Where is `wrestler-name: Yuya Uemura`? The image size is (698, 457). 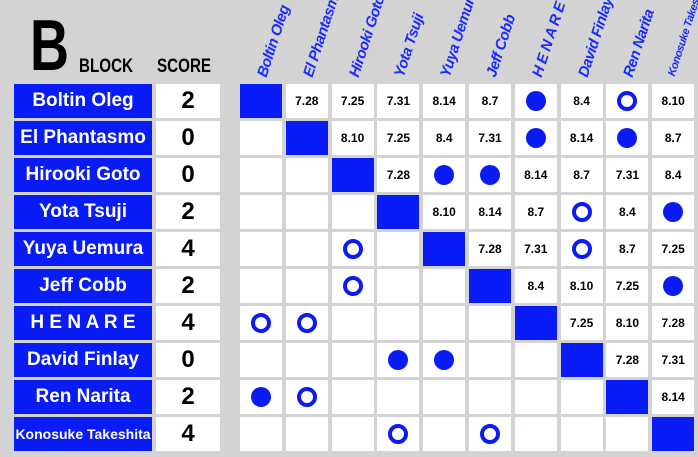
wrestler-name: Yuya Uemura is located at coordinates (83, 249).